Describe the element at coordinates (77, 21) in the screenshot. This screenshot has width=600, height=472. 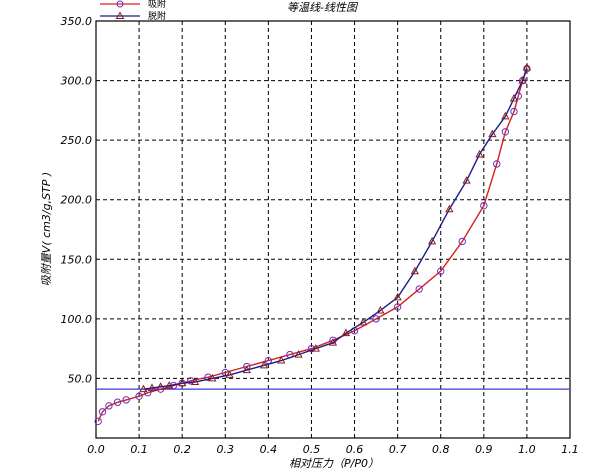
I see `y-tick-label: 350.0` at that location.